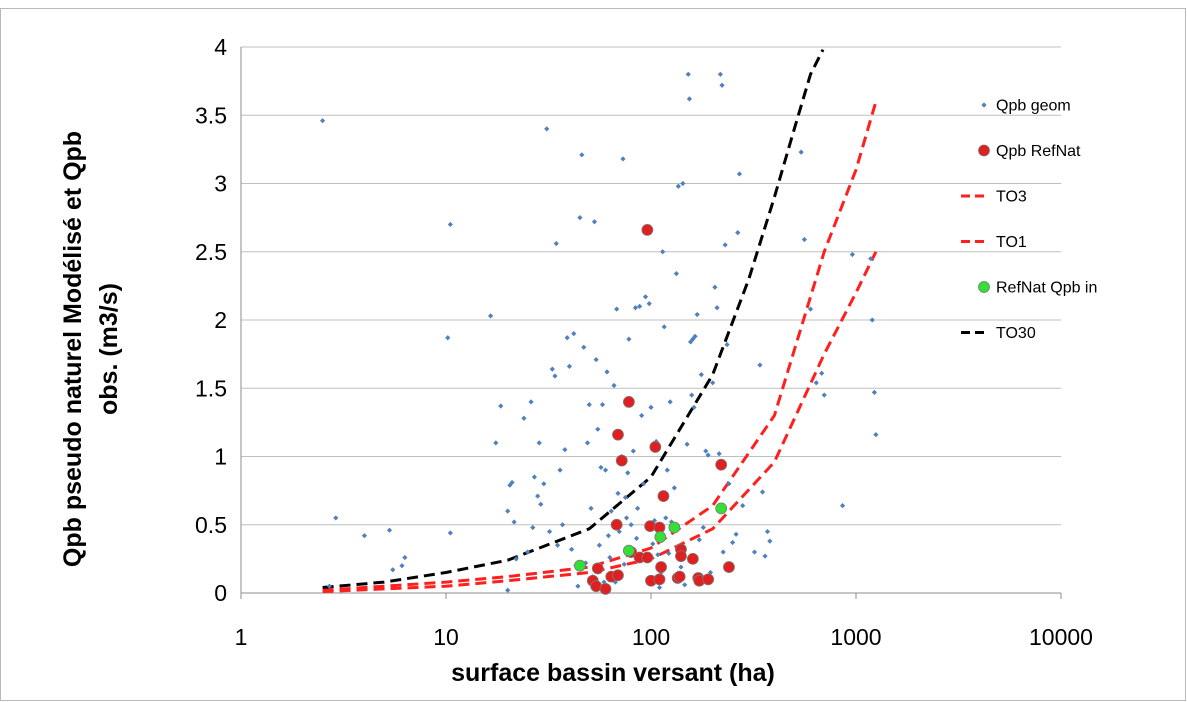  I want to click on legend-label: Qpb geom, so click(1033, 106).